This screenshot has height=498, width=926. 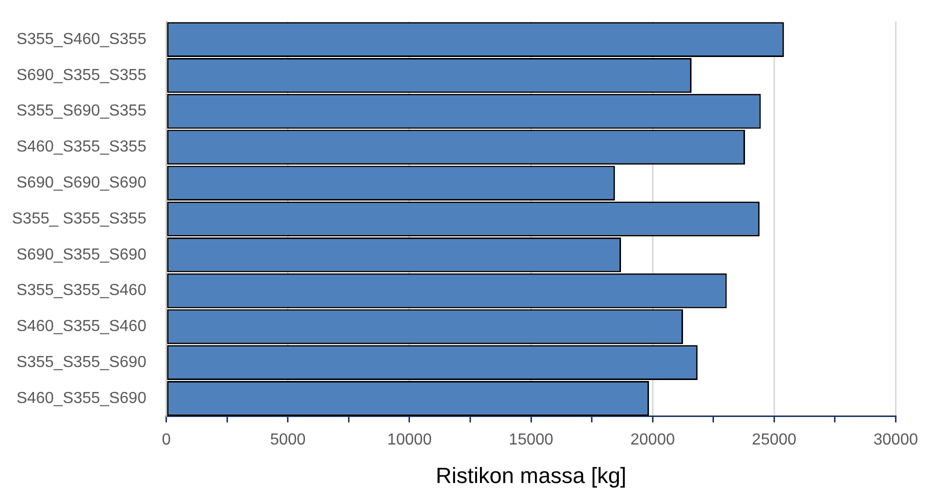 I want to click on y-tick-label: S355_ S355_S355, so click(x=79, y=219).